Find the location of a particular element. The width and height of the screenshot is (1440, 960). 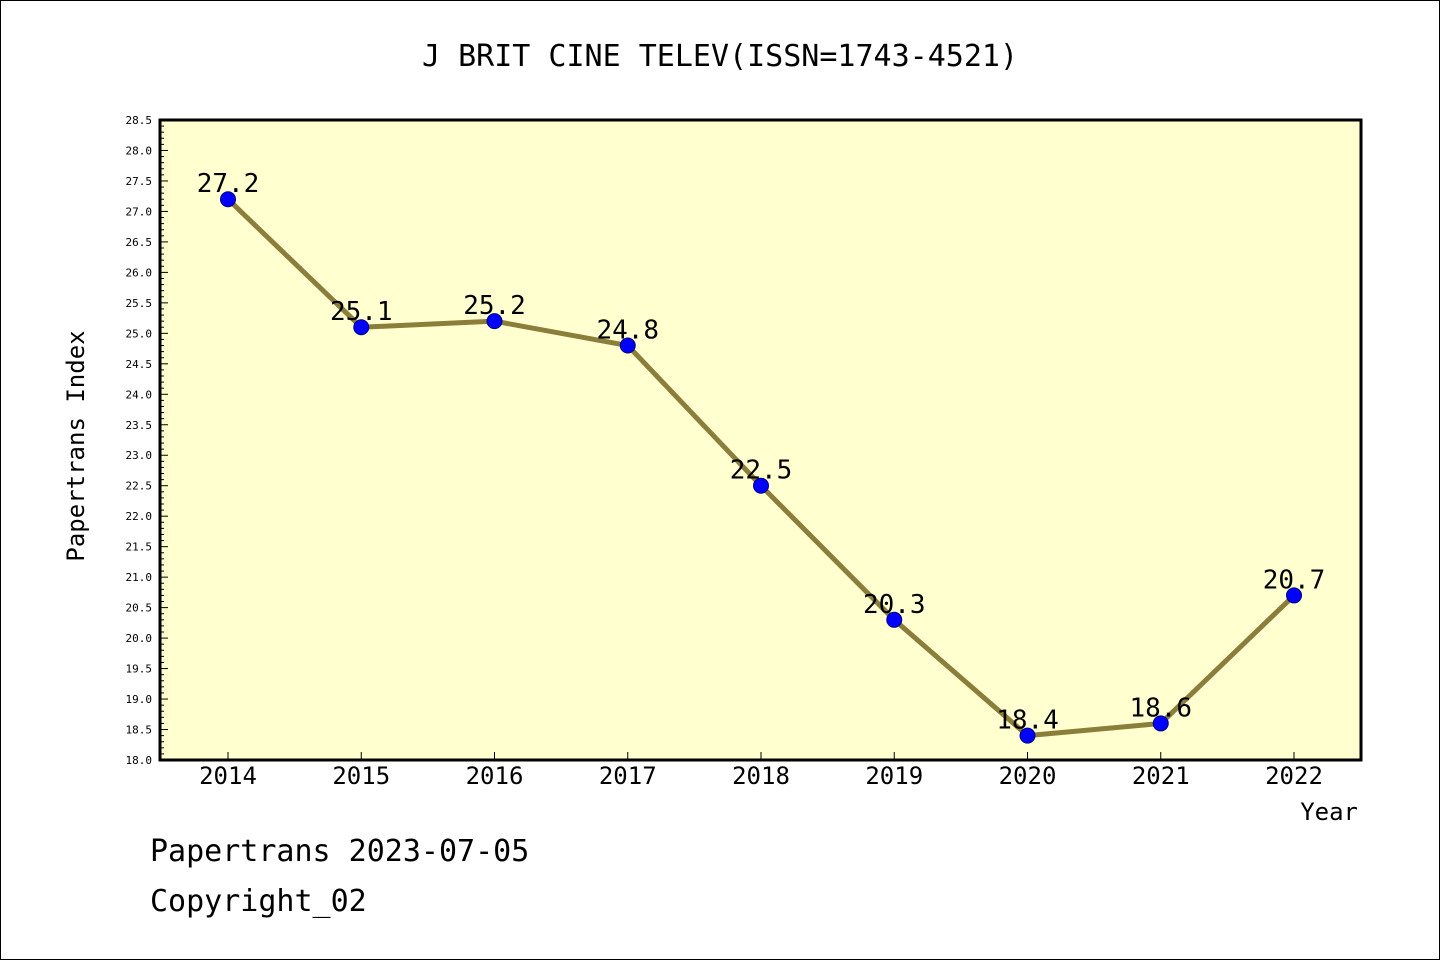

x-tick-label: 2020 is located at coordinates (1028, 776).